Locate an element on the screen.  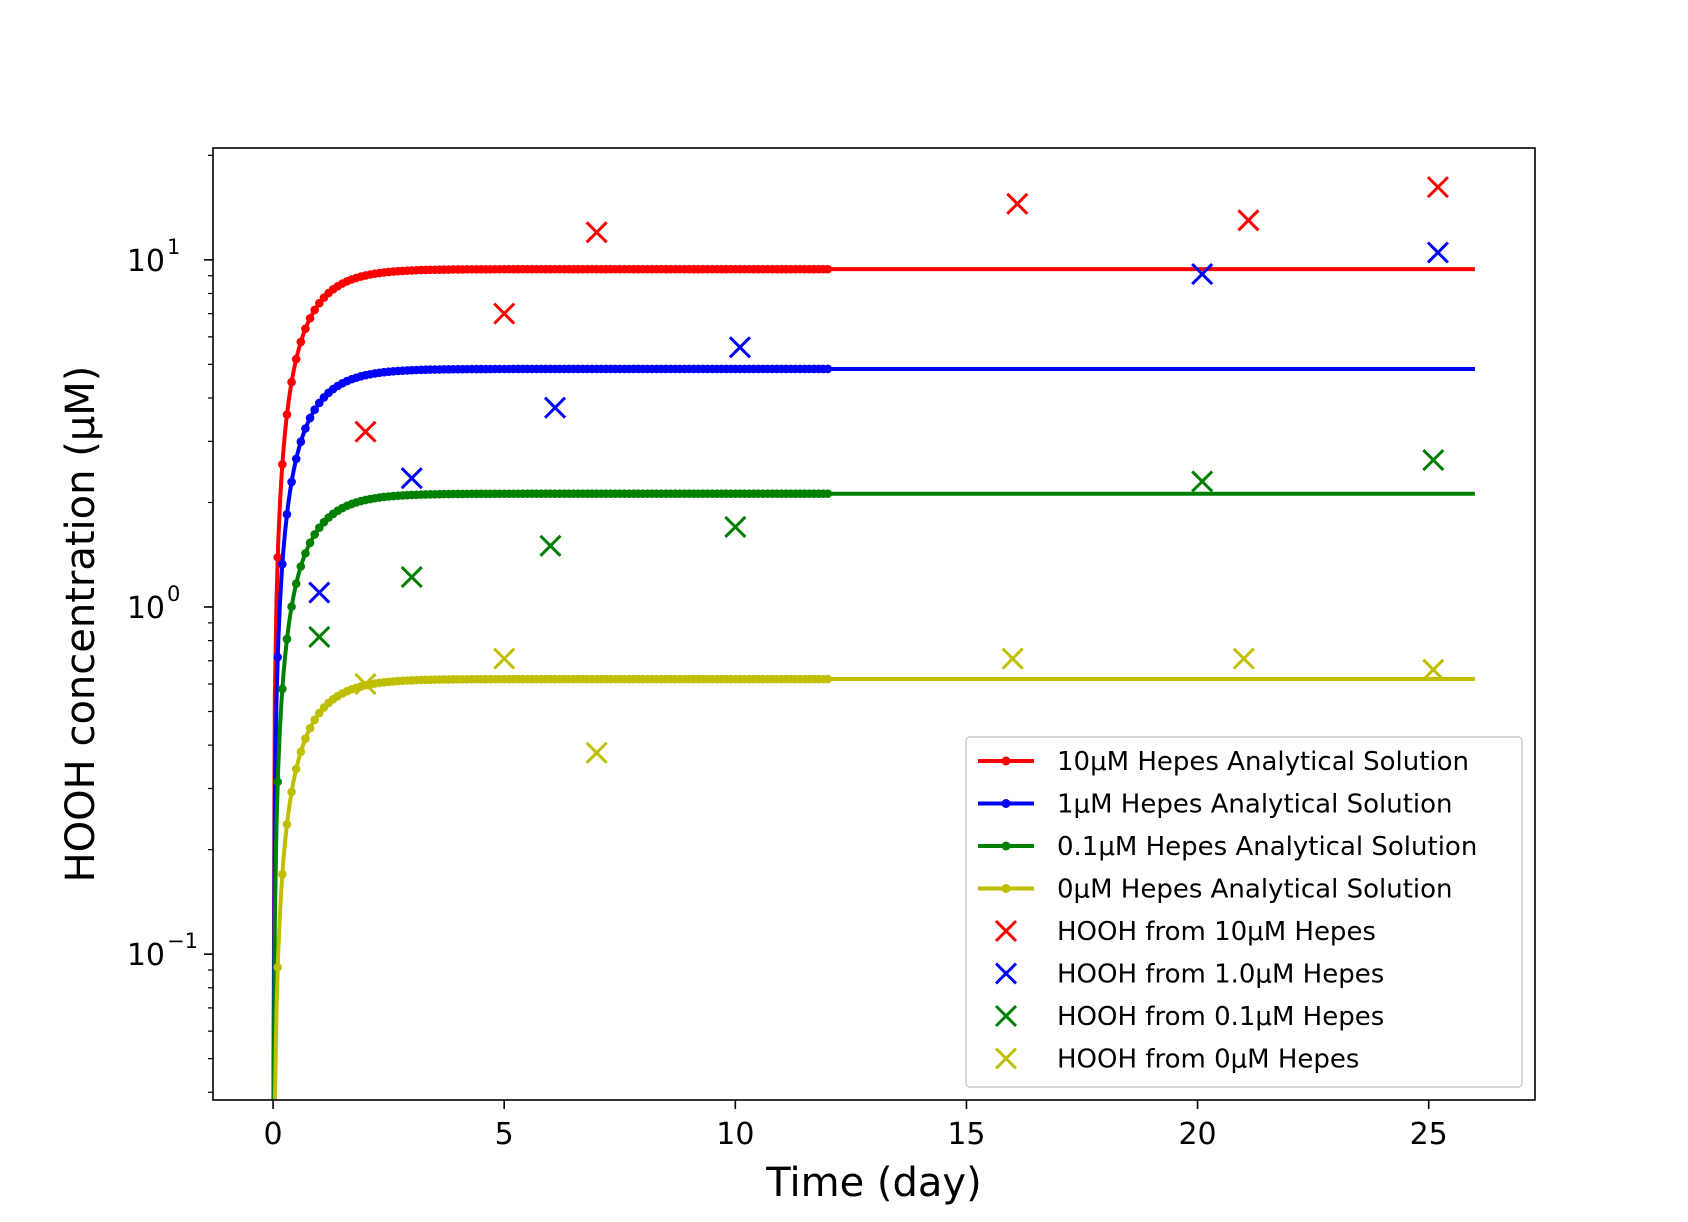
y-axis-title: HOOH concentration (μM) is located at coordinates (81, 624).